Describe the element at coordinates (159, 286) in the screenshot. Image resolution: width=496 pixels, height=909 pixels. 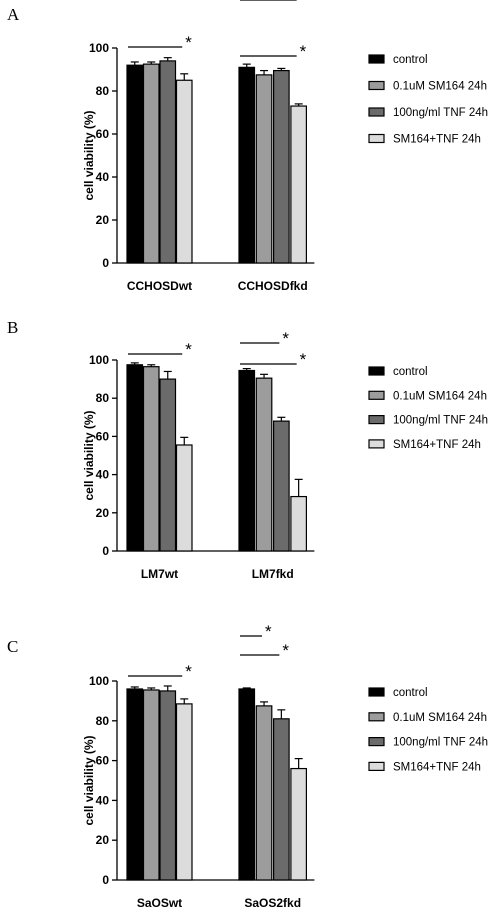
I see `category-label: CCHOSDwt` at that location.